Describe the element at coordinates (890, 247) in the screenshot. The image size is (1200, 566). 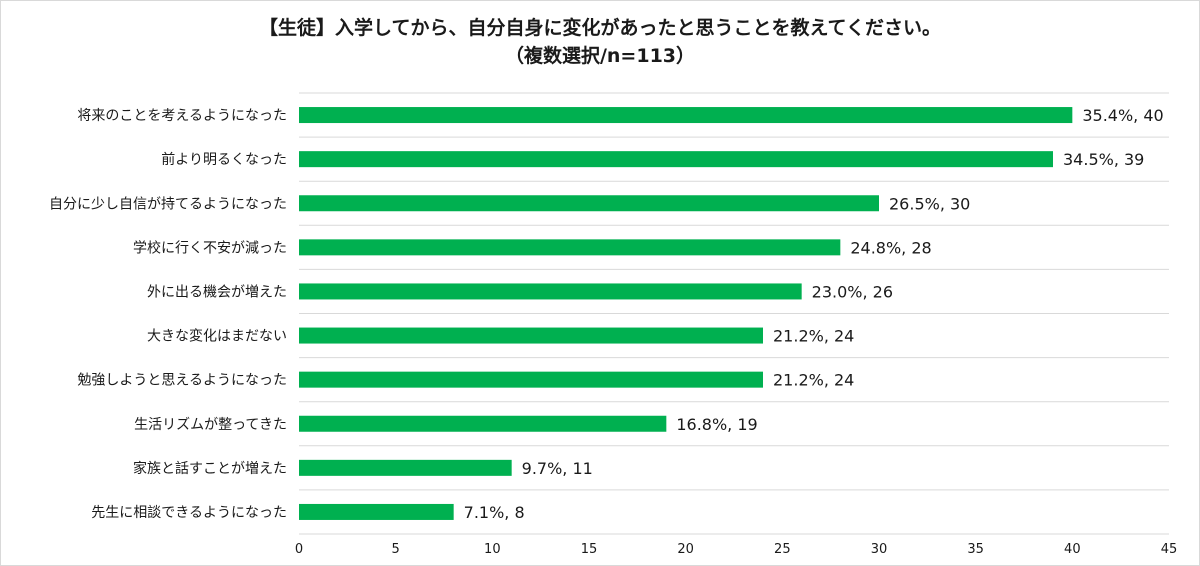
I see `data-label: 24.8%, 28` at that location.